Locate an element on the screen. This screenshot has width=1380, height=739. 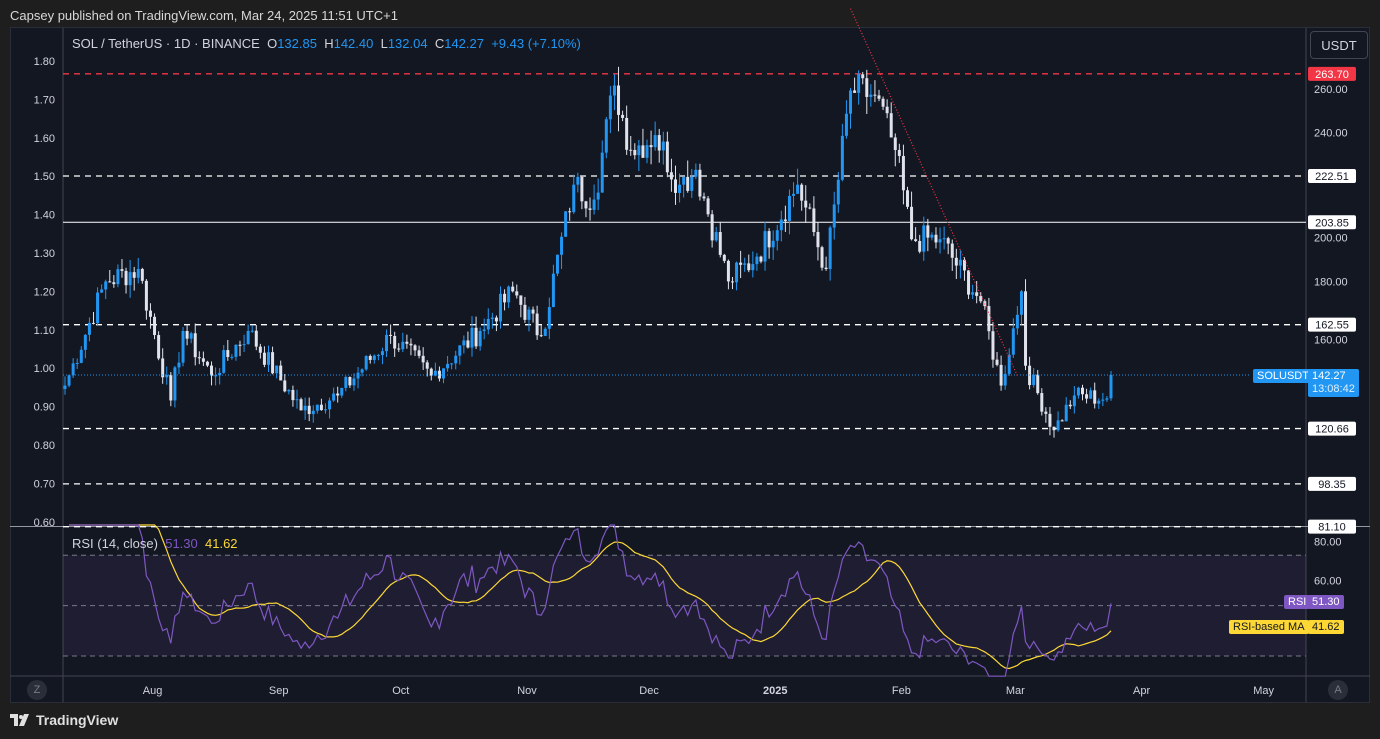
tradingview-logo: TradingView is located at coordinates (64, 720).